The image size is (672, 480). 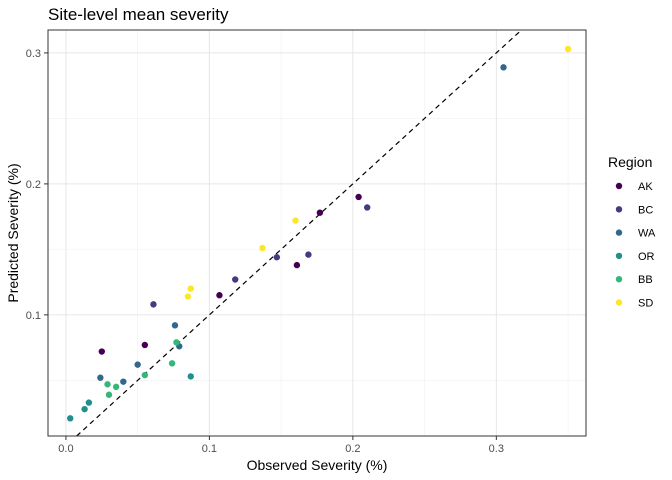 I want to click on y-tick-label: 0.3, so click(x=33, y=54).